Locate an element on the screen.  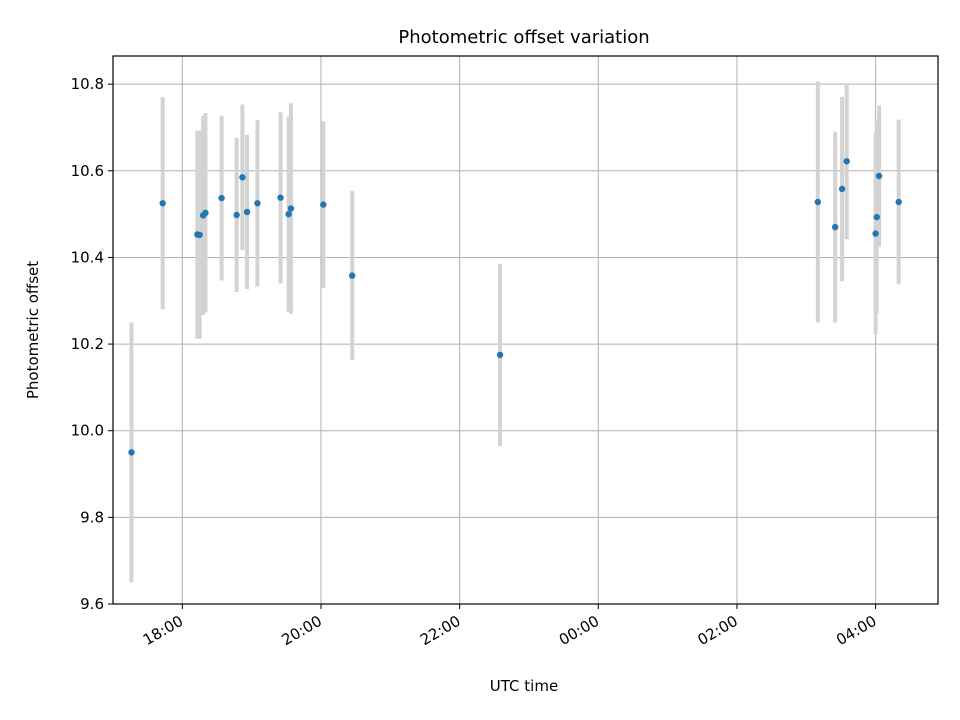
x-tick-label: 18:00 is located at coordinates (163, 630).